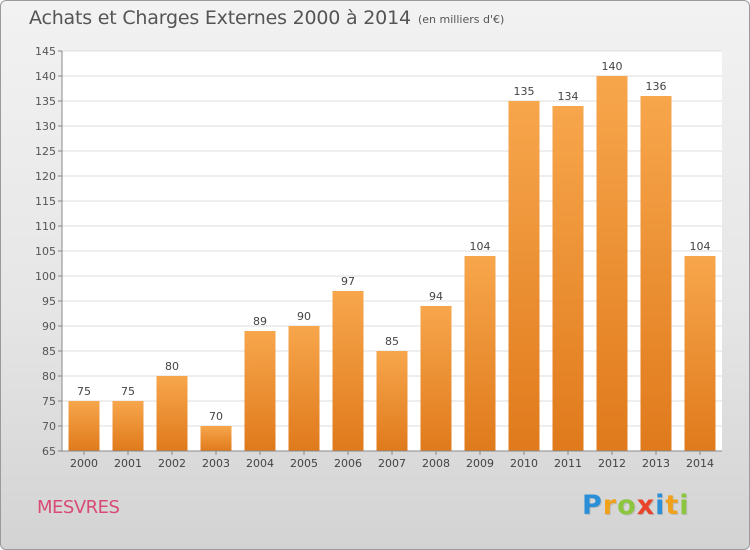  Describe the element at coordinates (45, 276) in the screenshot. I see `y-tick-label: 100` at that location.